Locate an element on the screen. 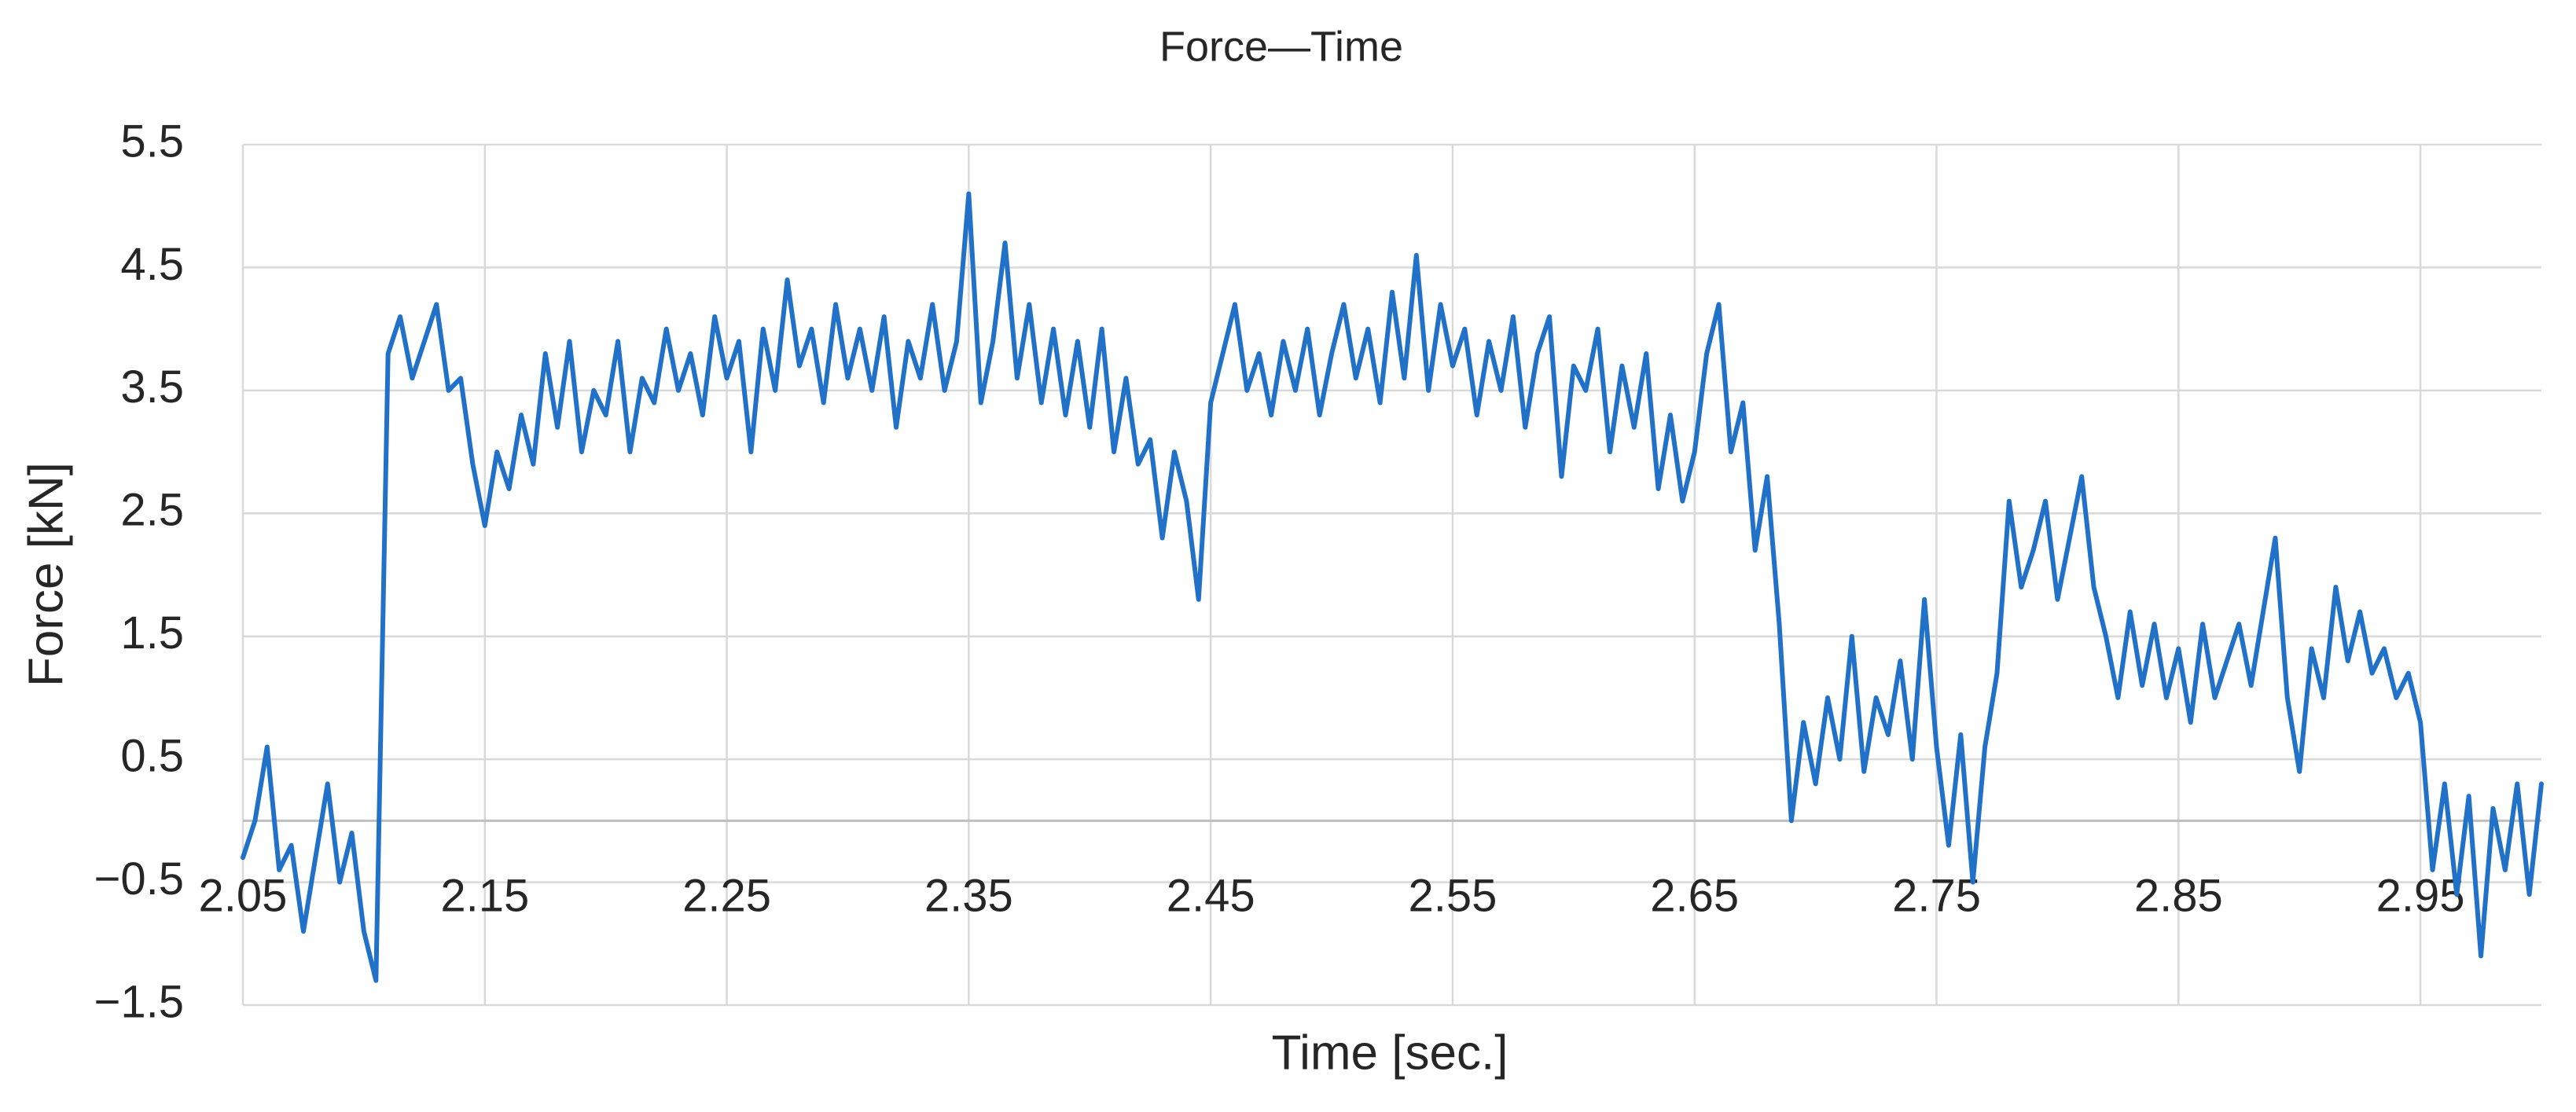  x-tick-label: 2.85 is located at coordinates (2178, 897).